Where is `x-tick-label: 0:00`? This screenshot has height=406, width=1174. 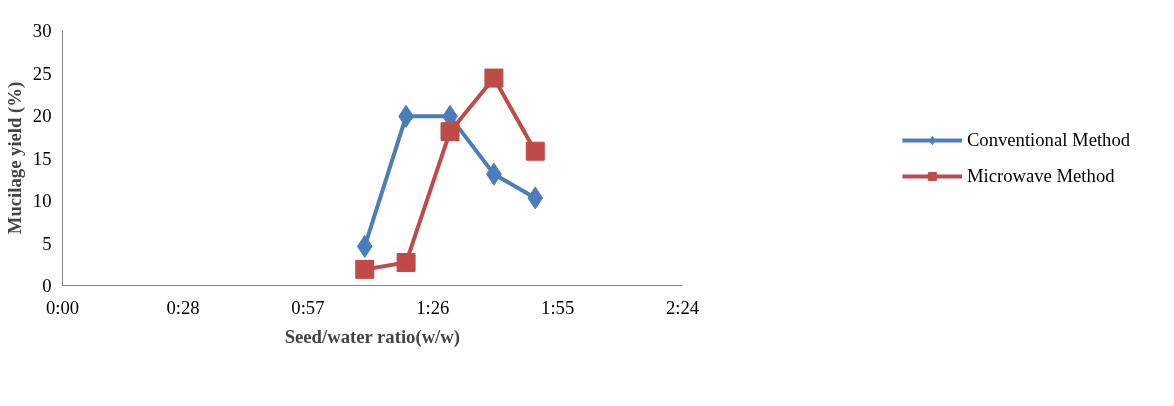 x-tick-label: 0:00 is located at coordinates (62, 307).